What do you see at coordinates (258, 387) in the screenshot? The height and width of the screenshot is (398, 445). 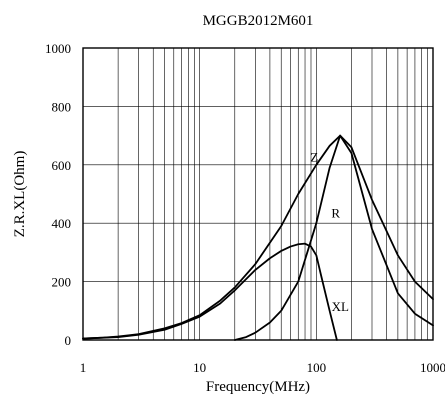 I see `x-axis-label: Frequency(MHz)` at bounding box center [258, 387].